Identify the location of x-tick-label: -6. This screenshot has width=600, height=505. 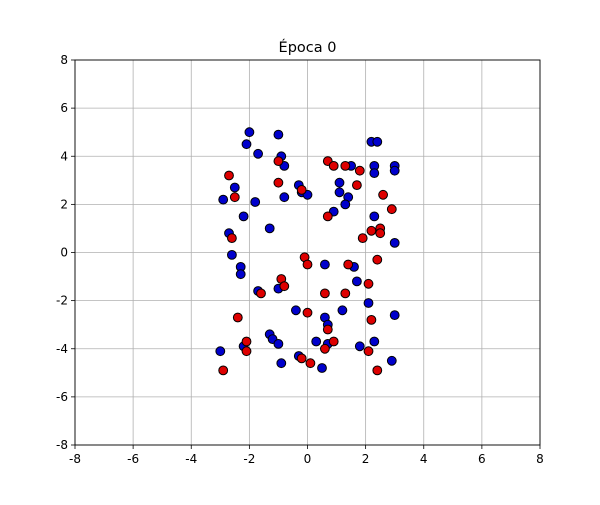
(133, 459).